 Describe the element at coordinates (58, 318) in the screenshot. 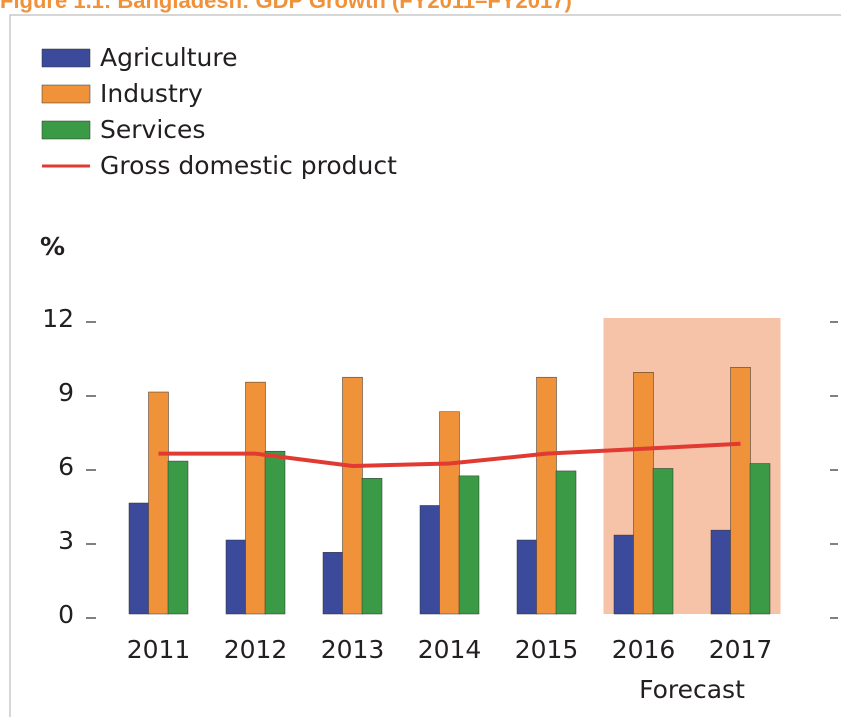

I see `y-tick-label: 12` at that location.